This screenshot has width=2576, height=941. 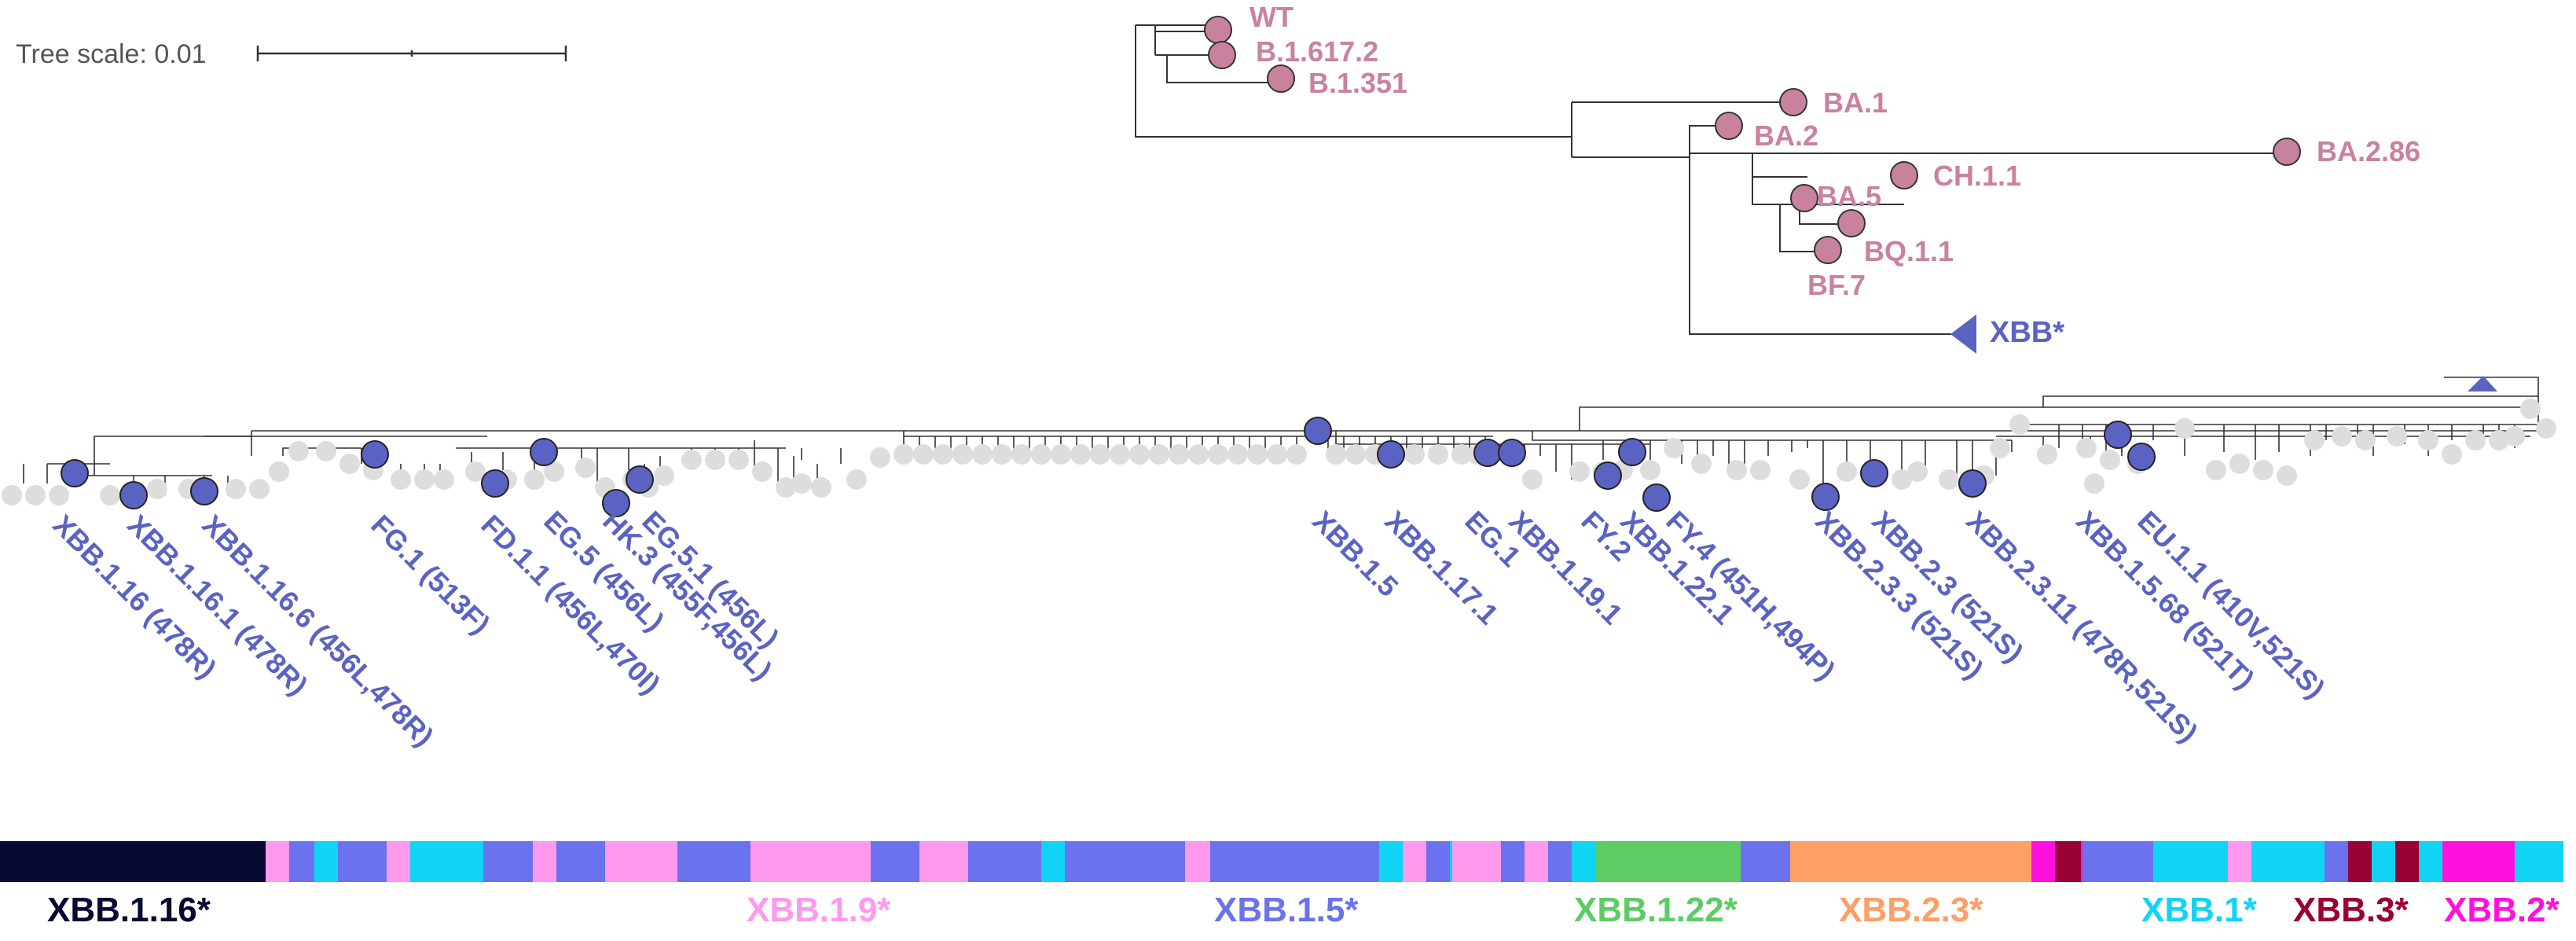 I want to click on tip-node-ch11, so click(x=1904, y=175).